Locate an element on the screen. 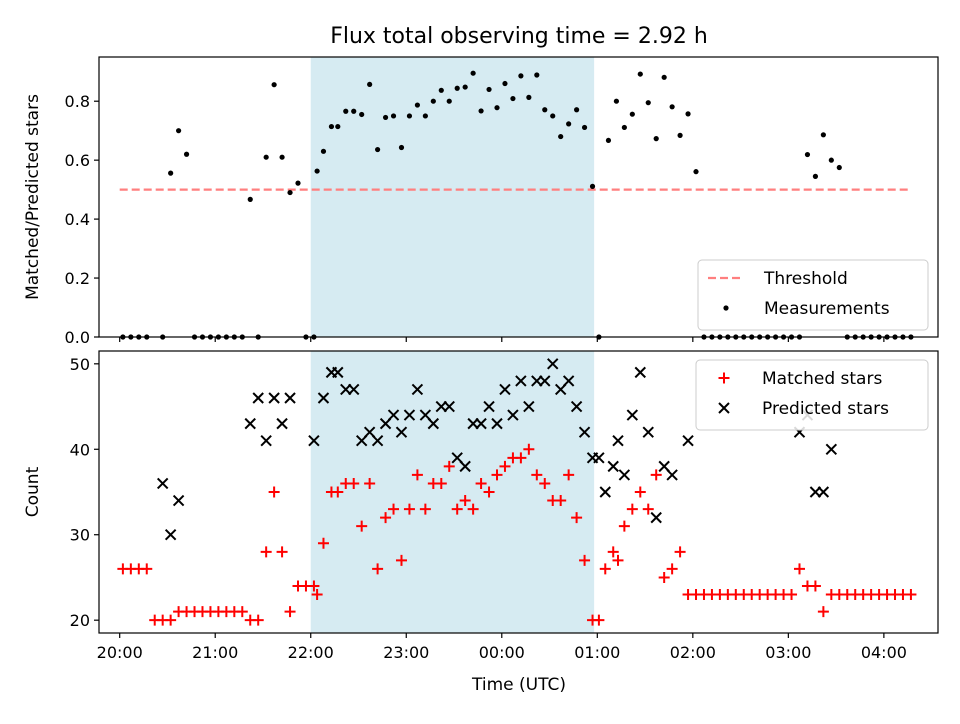 This screenshot has width=960, height=724. bottom-y-axis-label: Count is located at coordinates (33, 491).